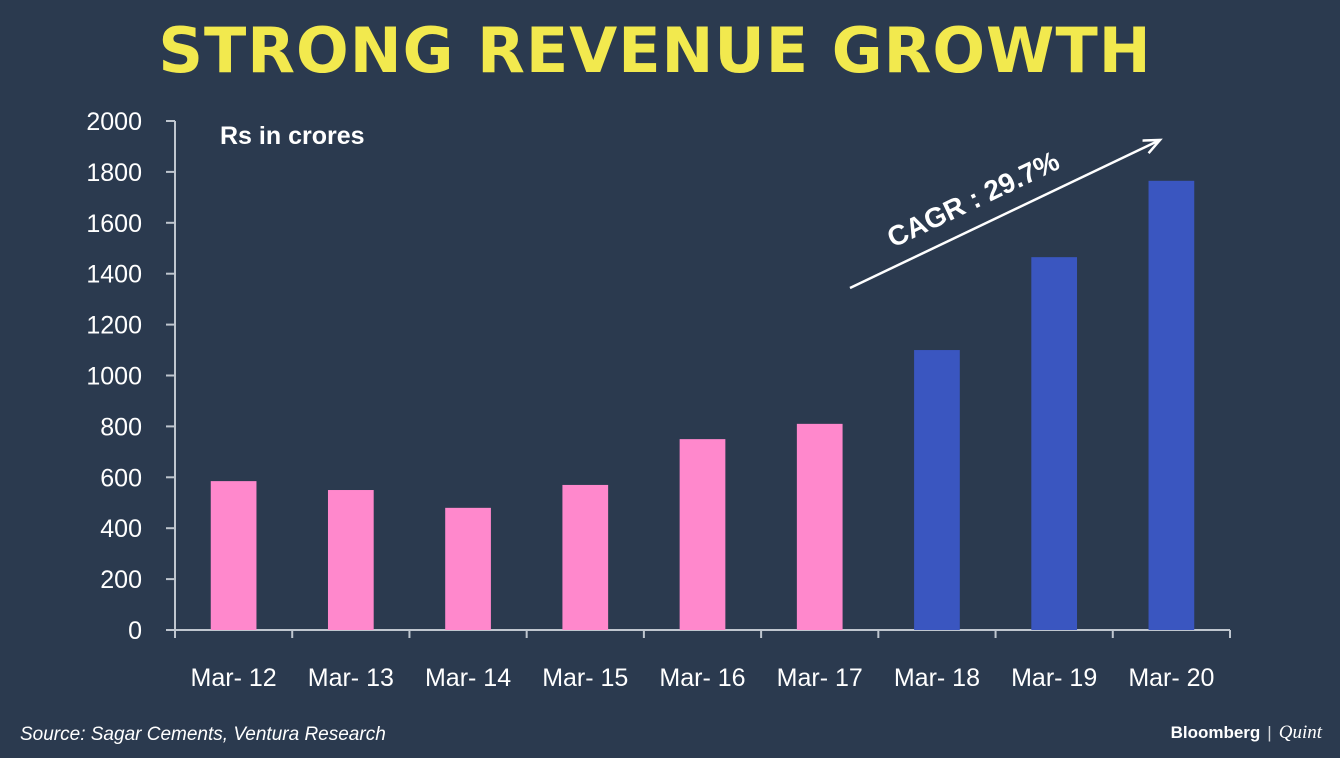 This screenshot has width=1340, height=758. Describe the element at coordinates (114, 377) in the screenshot. I see `y-tick-label: 1000` at that location.